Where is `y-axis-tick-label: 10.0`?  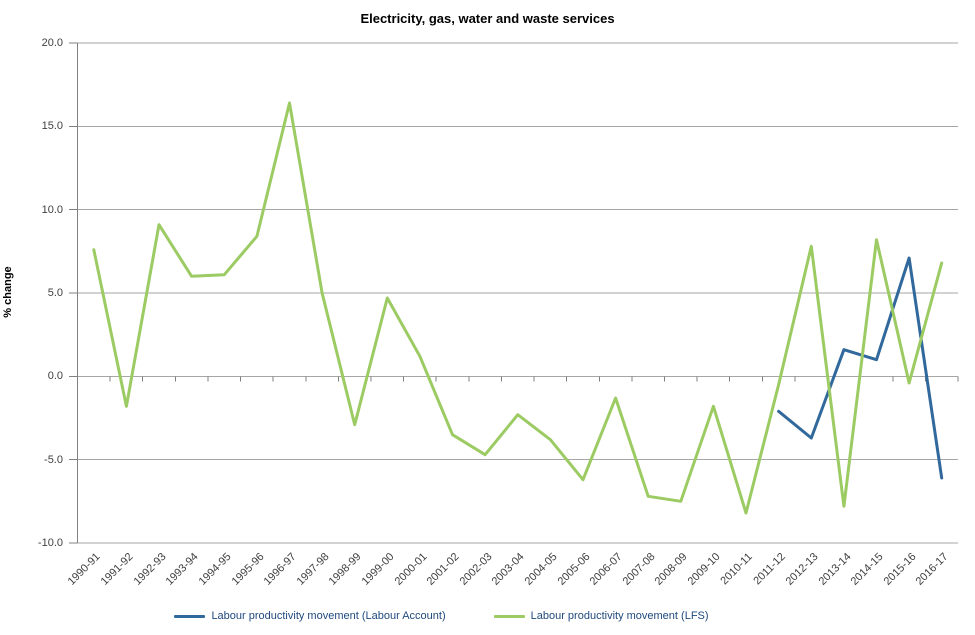 y-axis-tick-label: 10.0 is located at coordinates (52, 209).